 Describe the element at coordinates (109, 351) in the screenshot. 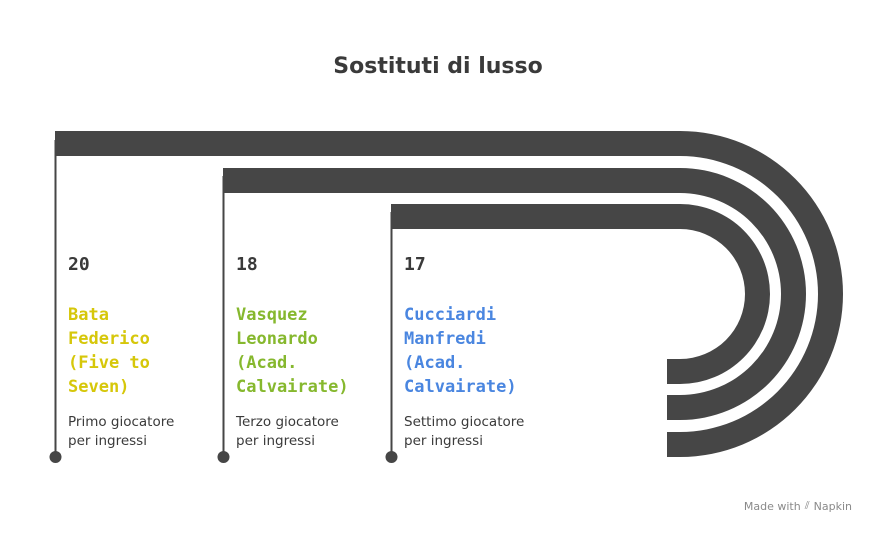

I see `item-name: Bata Federico (Five to Seven)` at that location.